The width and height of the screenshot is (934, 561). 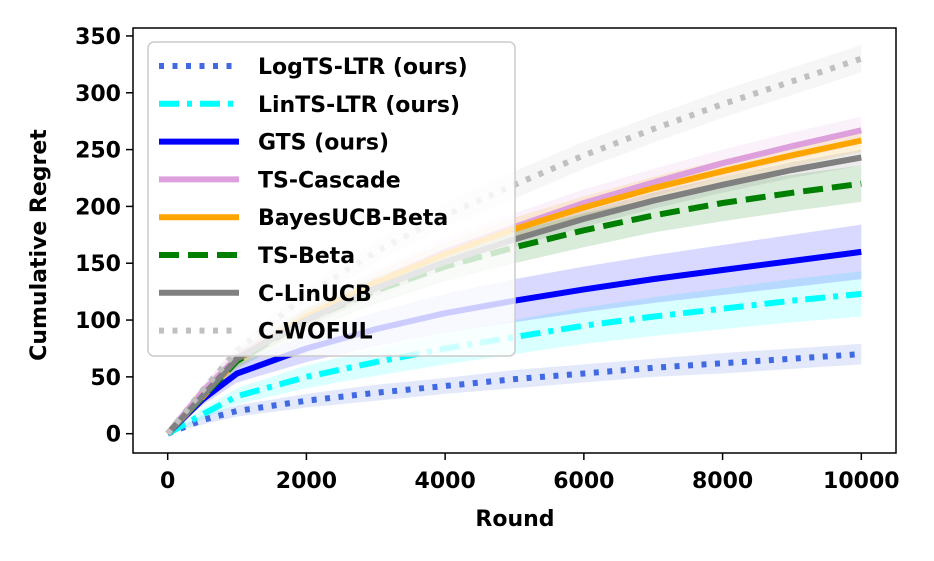 I want to click on y-tick-label: 250, so click(x=98, y=151).